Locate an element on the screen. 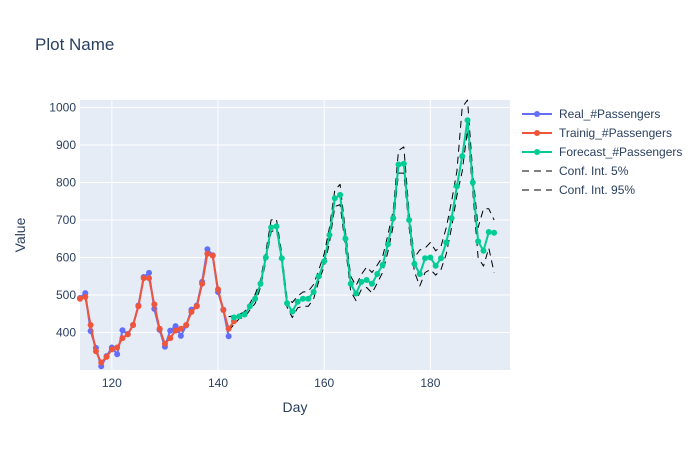 This screenshot has height=455, width=700. x-tick-label: 120 is located at coordinates (112, 383).